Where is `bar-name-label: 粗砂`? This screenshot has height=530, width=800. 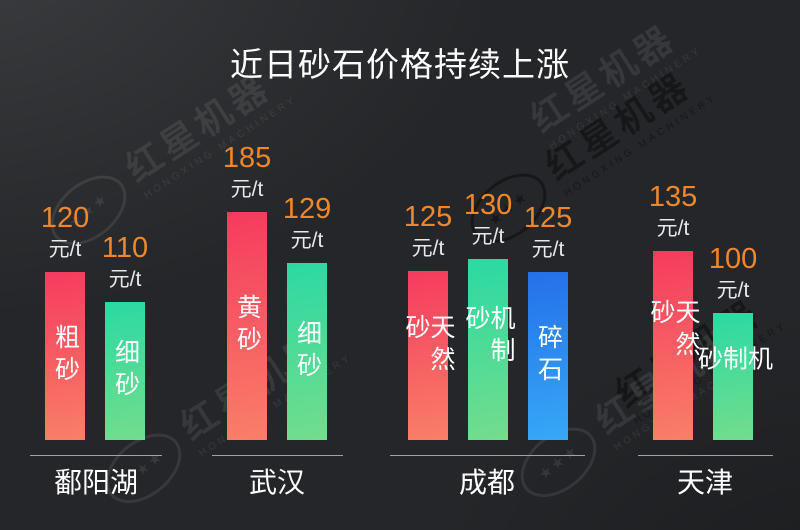
bar-name-label: 粗砂 is located at coordinates (65, 356).